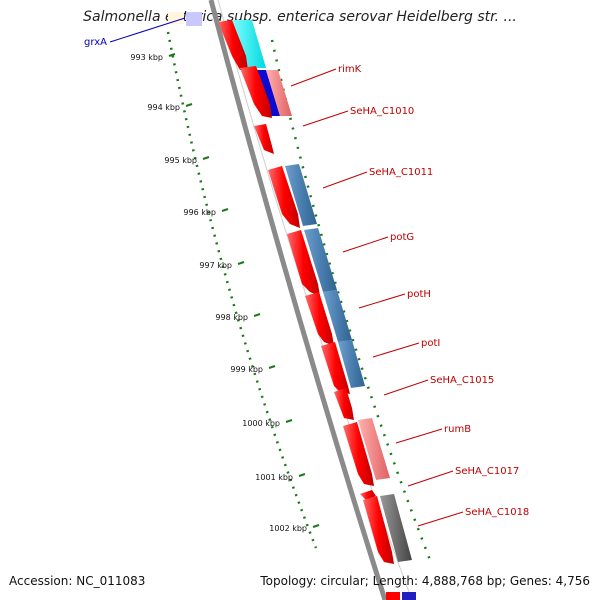 The image size is (600, 600). Describe the element at coordinates (419, 436) in the screenshot. I see `leader-rumB` at that location.